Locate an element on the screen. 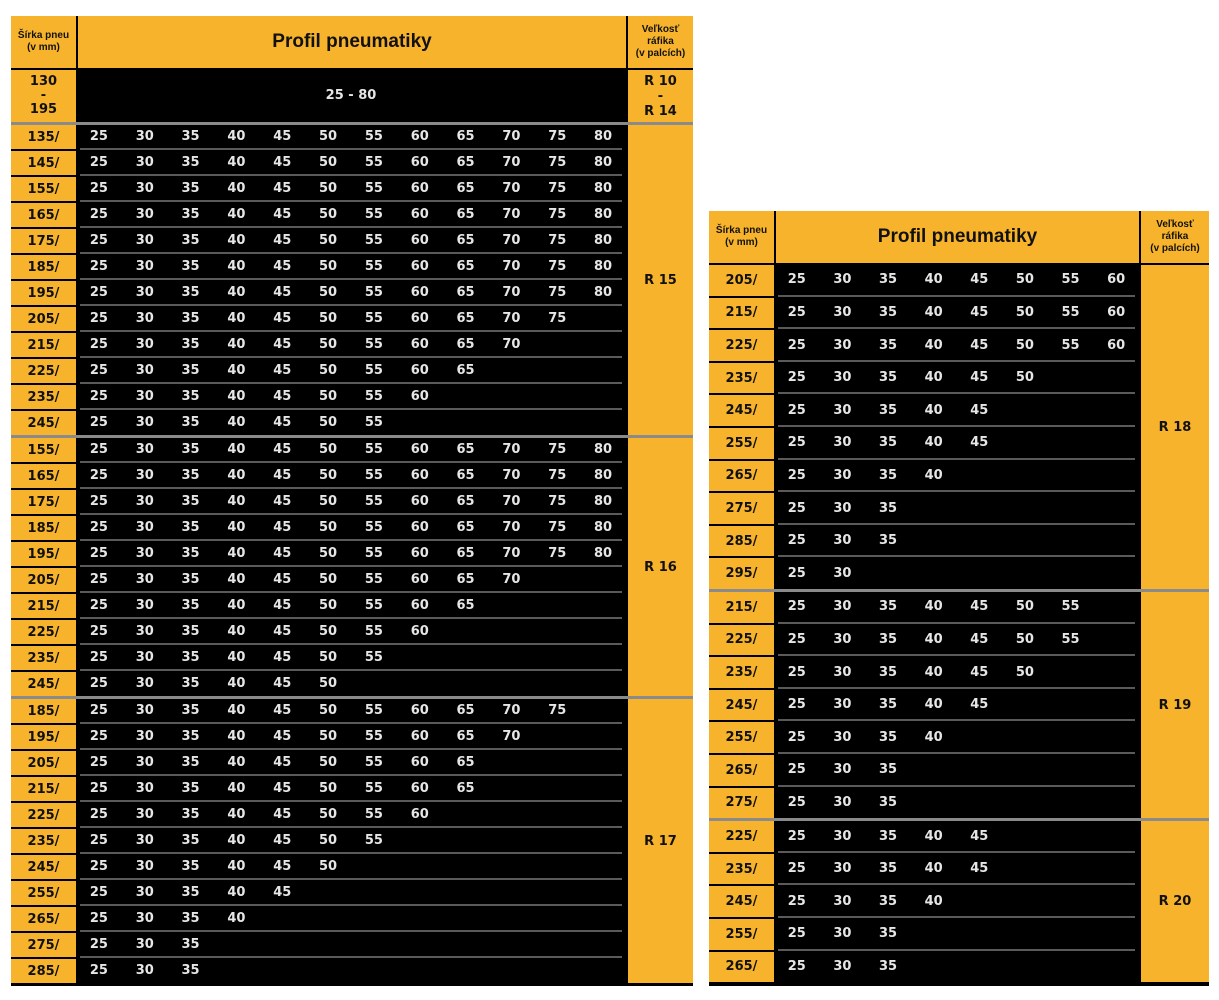 The width and height of the screenshot is (1219, 1000). right-rim-cell: R 20 is located at coordinates (1175, 902).